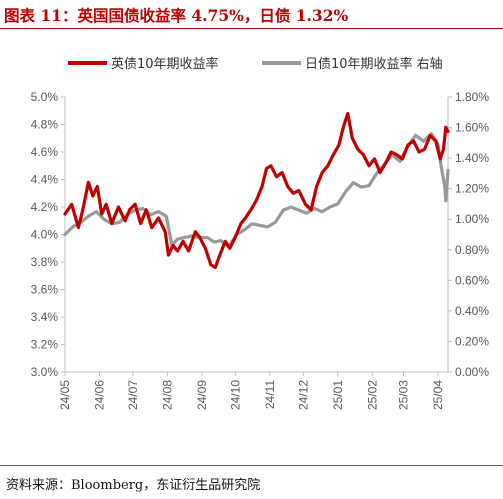 This screenshot has width=503, height=499. What do you see at coordinates (45, 235) in the screenshot?
I see `left-tick-label: 4.0%` at bounding box center [45, 235].